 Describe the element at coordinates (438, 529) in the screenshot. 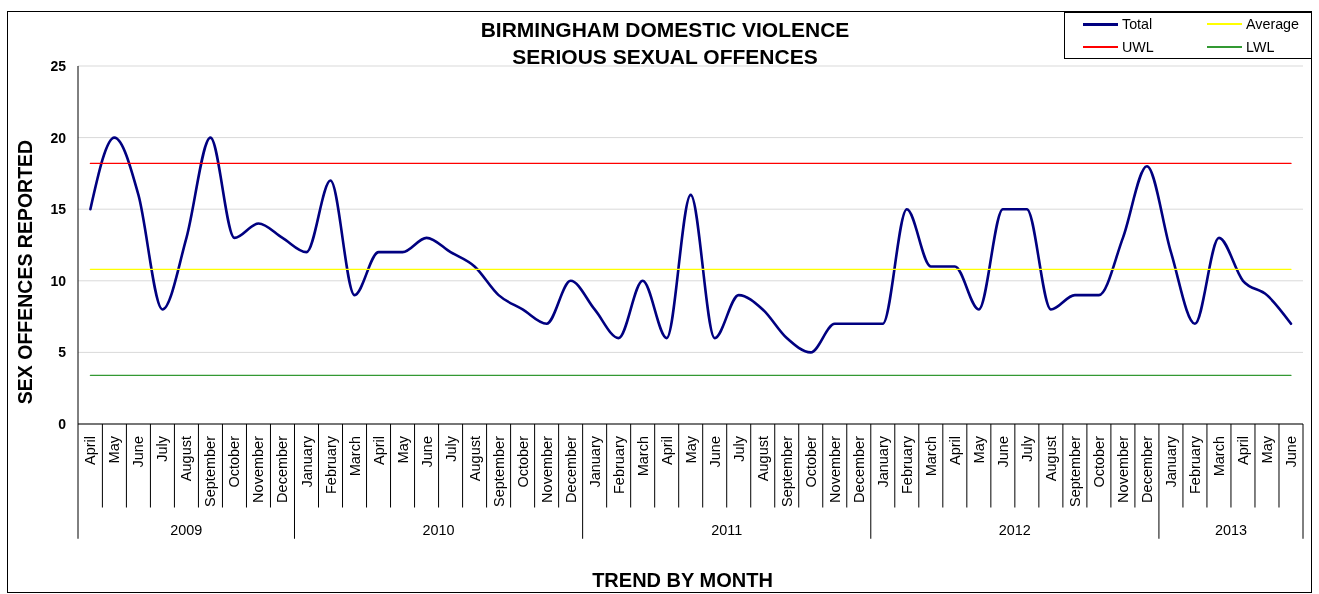

I see `text: 2010` at that location.